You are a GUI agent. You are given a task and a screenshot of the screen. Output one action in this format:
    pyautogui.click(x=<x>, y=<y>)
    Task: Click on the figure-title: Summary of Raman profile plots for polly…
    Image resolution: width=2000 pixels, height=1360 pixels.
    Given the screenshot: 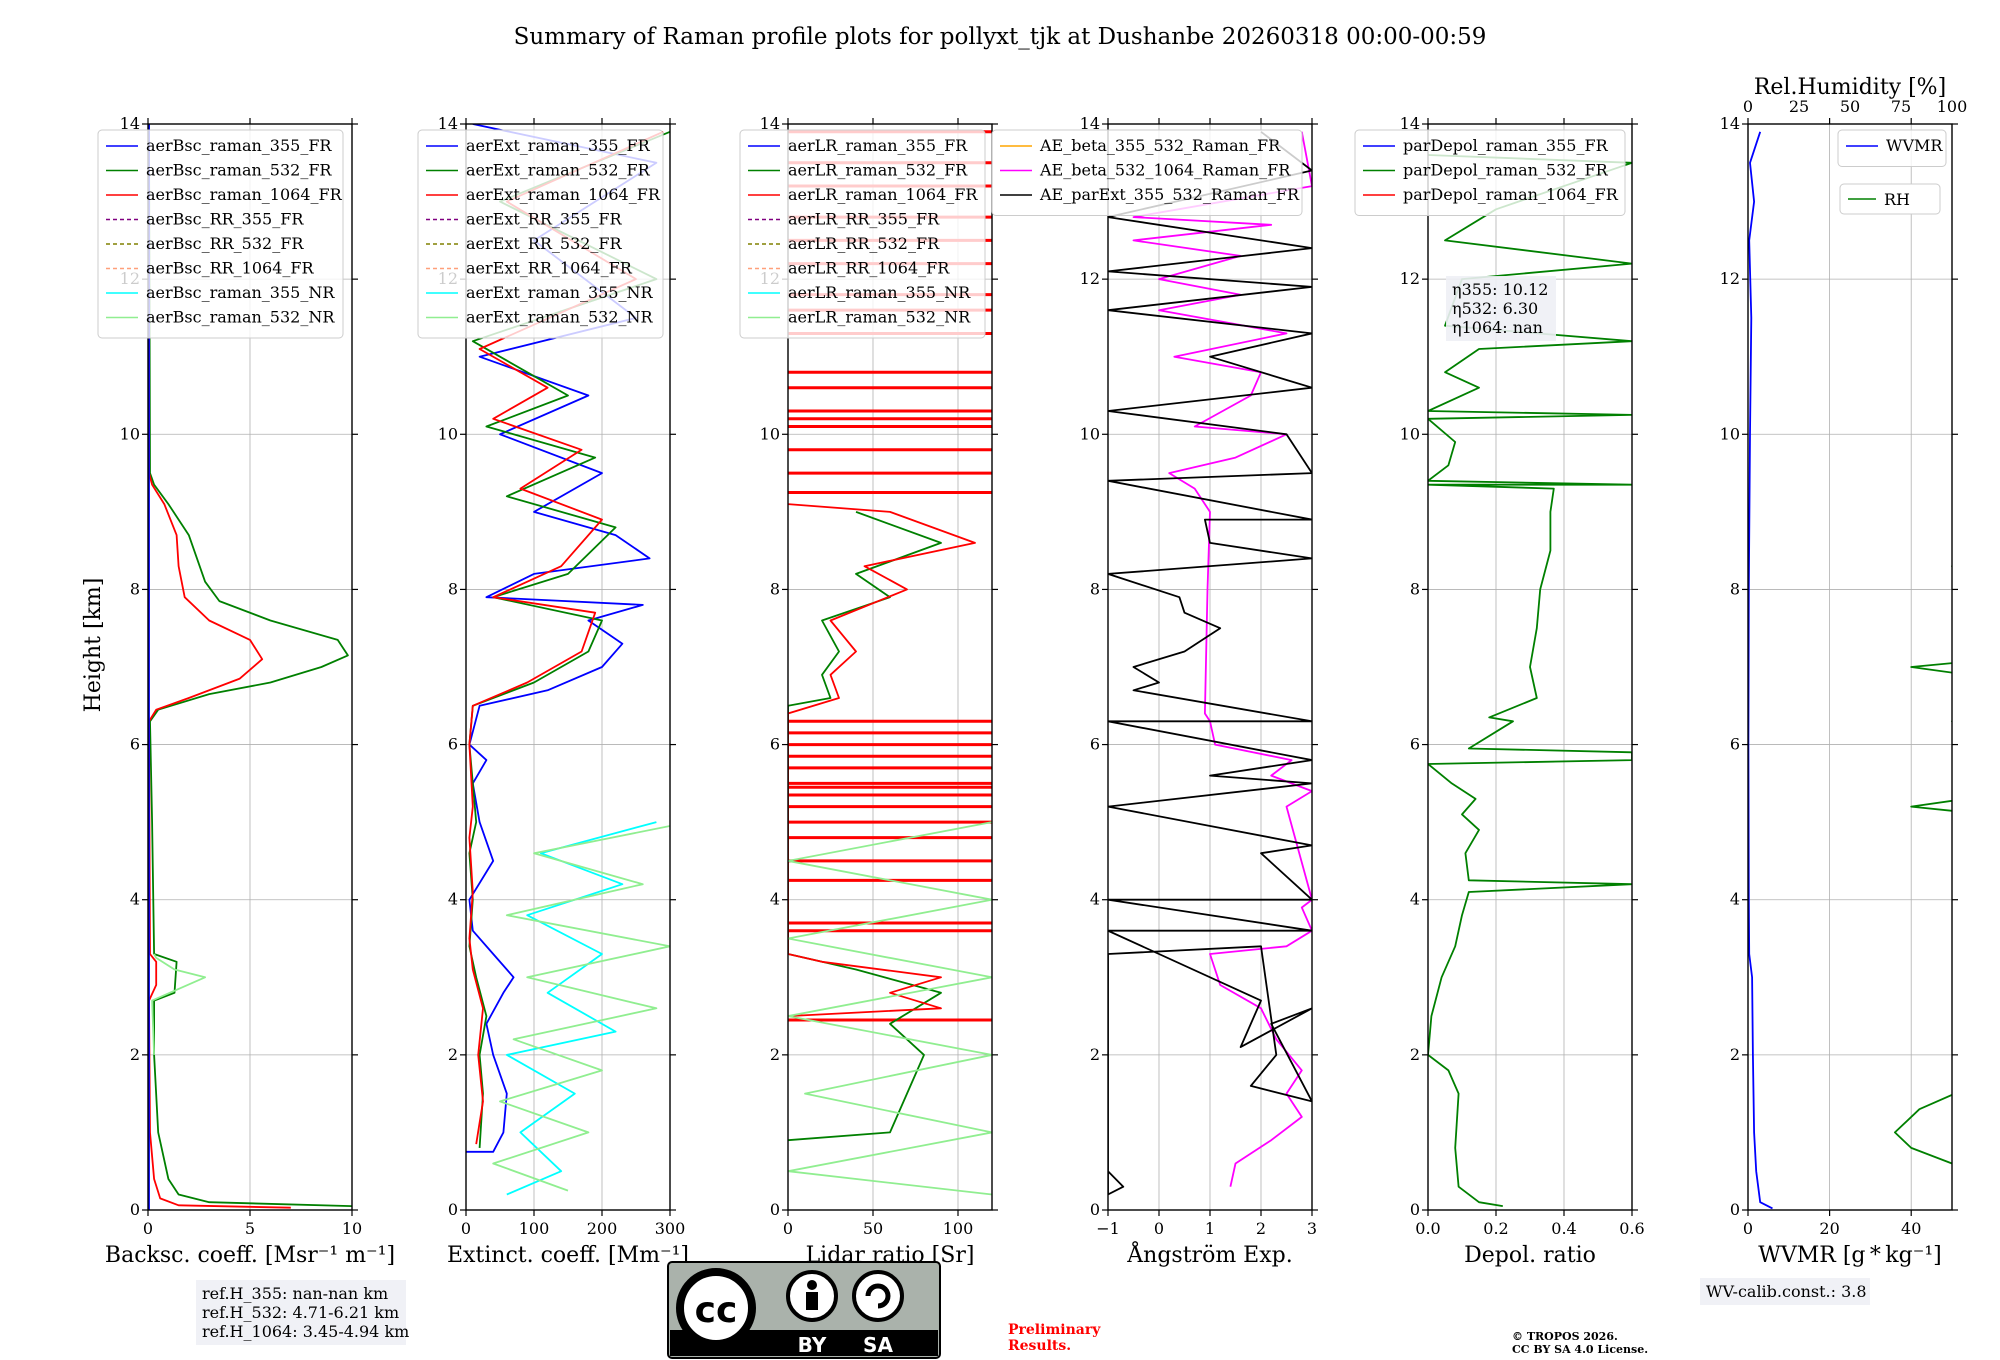 What is the action you would take?
    pyautogui.click(x=1000, y=37)
    